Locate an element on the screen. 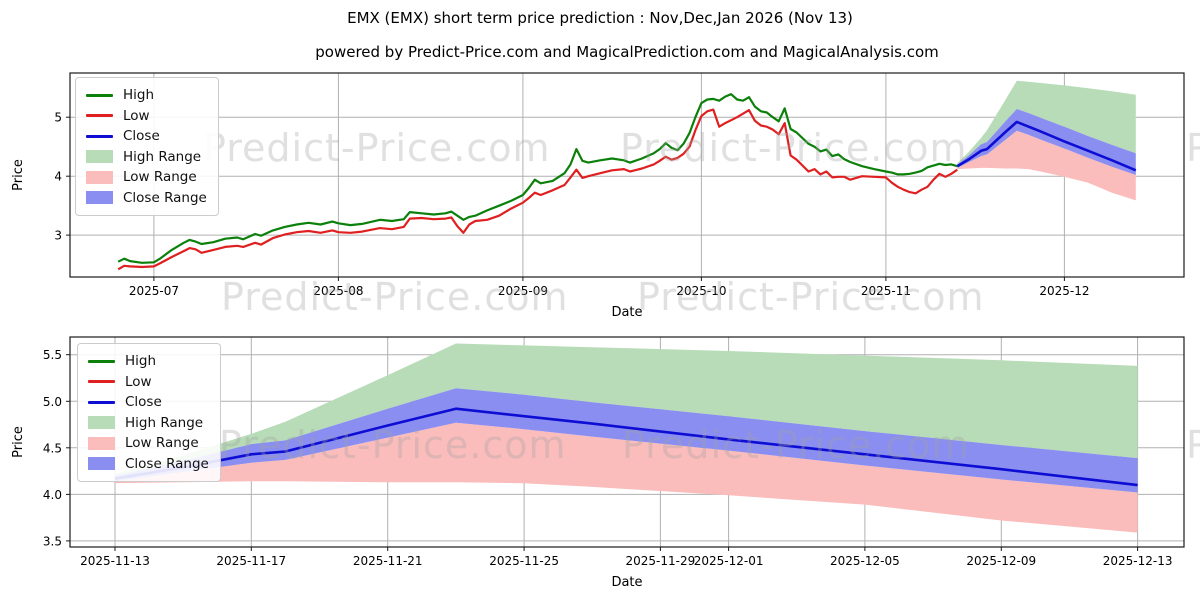 This screenshot has width=1200, height=600. y-tick-label: 5.5 is located at coordinates (52, 355).